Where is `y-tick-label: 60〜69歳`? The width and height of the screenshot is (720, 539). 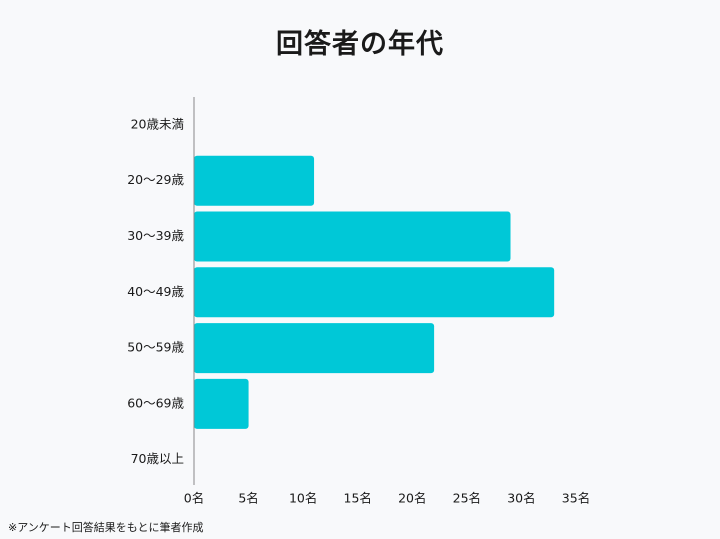 y-tick-label: 60〜69歳 is located at coordinates (155, 402).